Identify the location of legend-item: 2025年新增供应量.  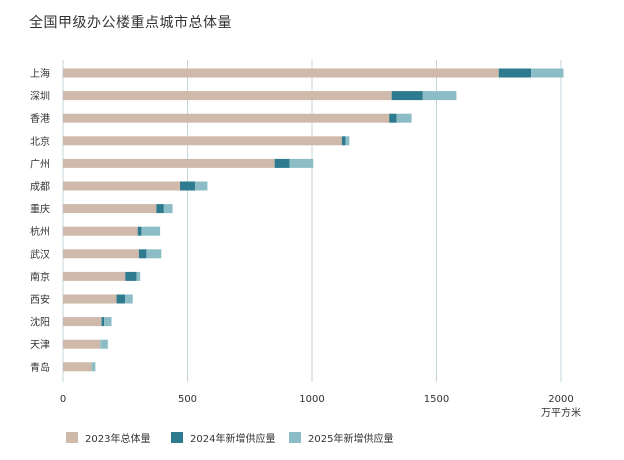
(341, 438).